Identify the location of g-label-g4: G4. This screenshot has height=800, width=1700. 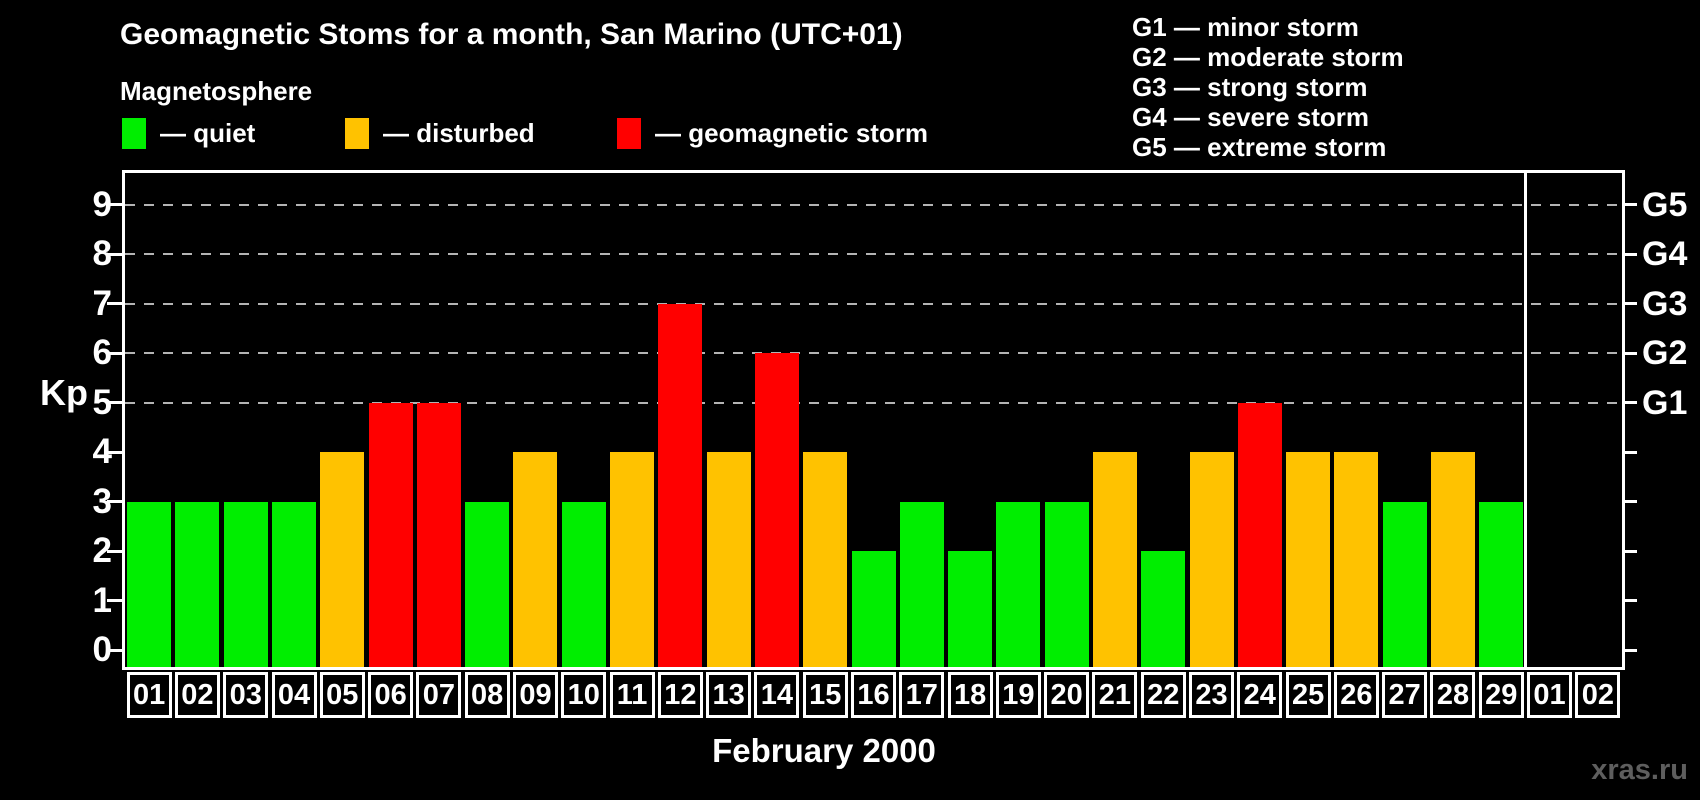
(1665, 254).